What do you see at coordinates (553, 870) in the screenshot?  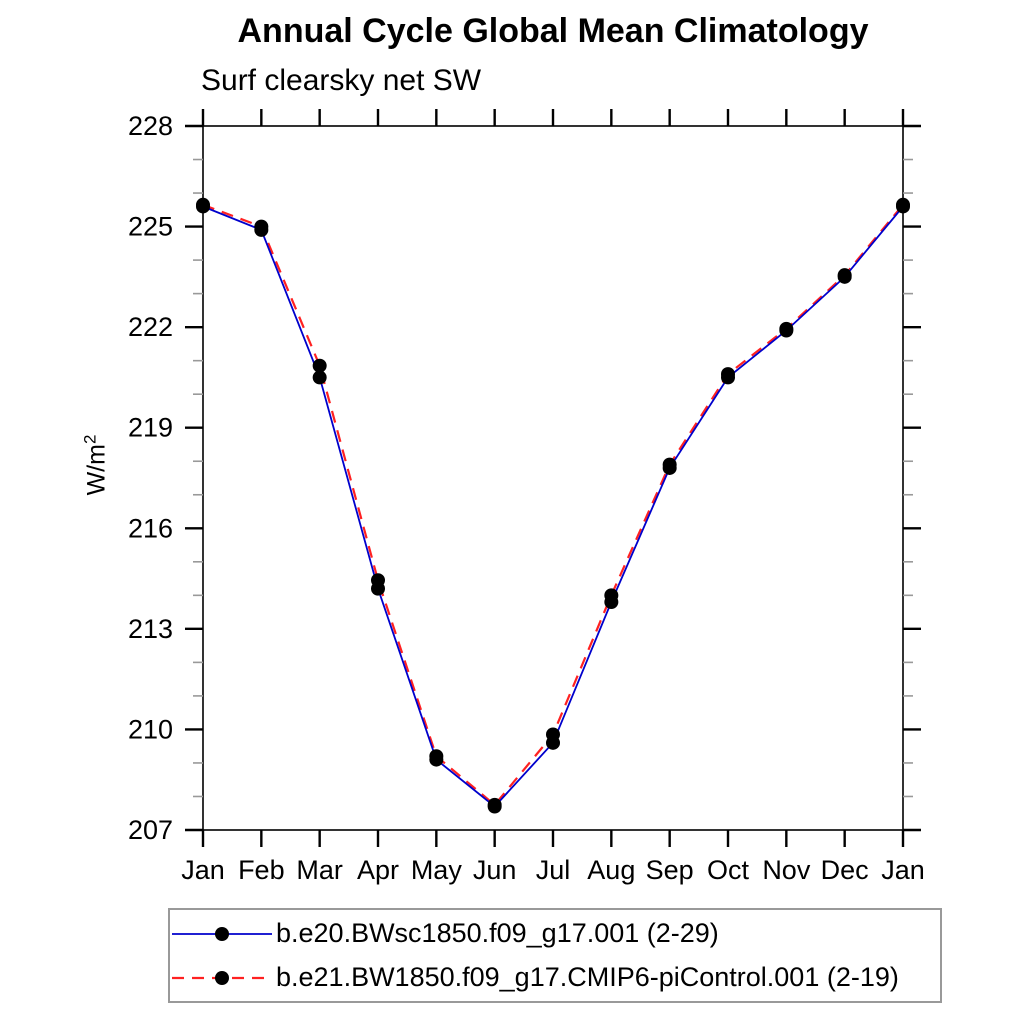 I see `x-tick-label: Jul` at bounding box center [553, 870].